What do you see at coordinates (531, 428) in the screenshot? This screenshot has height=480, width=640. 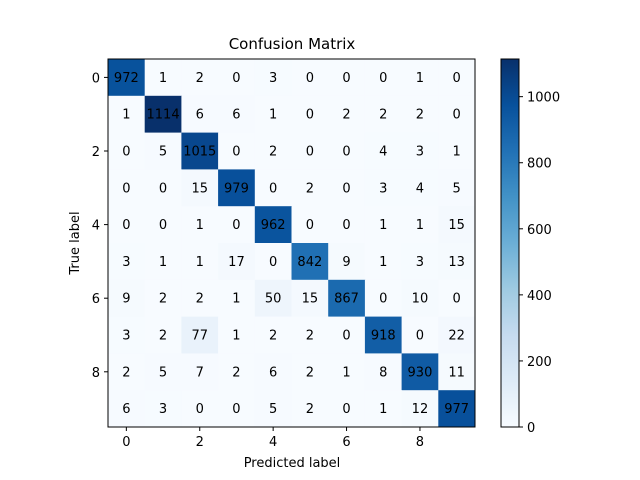 I see `colorbar-tick-label: 0` at bounding box center [531, 428].